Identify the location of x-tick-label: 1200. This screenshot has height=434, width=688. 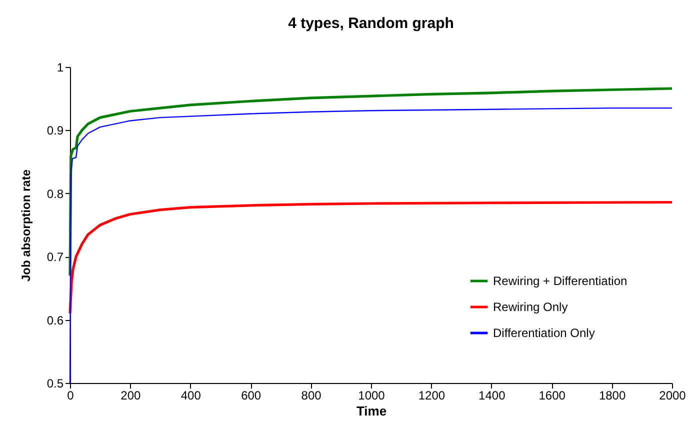
(432, 395).